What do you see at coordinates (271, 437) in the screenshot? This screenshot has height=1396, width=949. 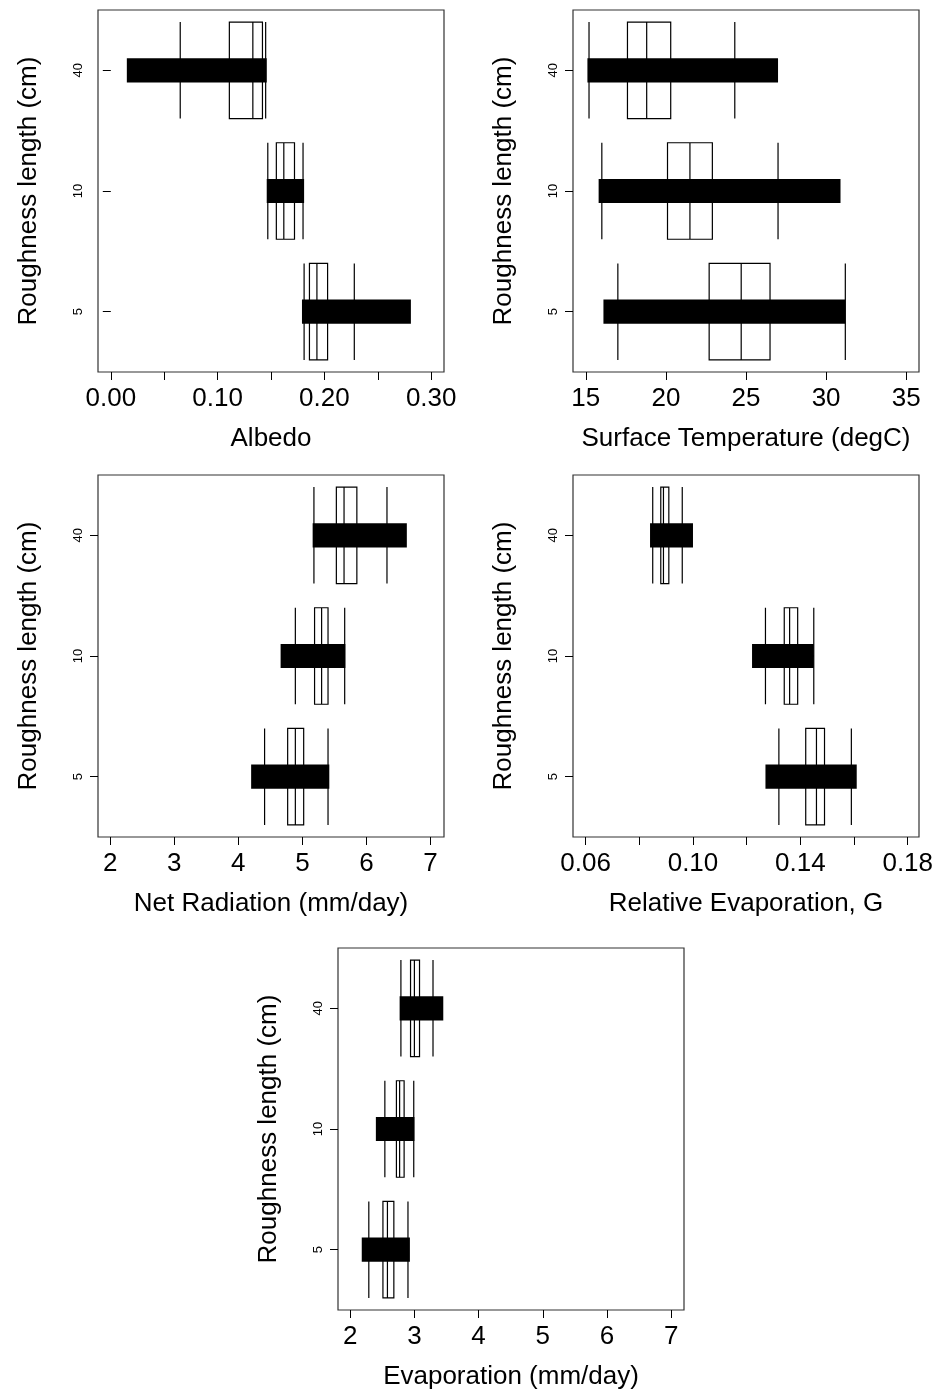 I see `x-axis-title: Albedo` at bounding box center [271, 437].